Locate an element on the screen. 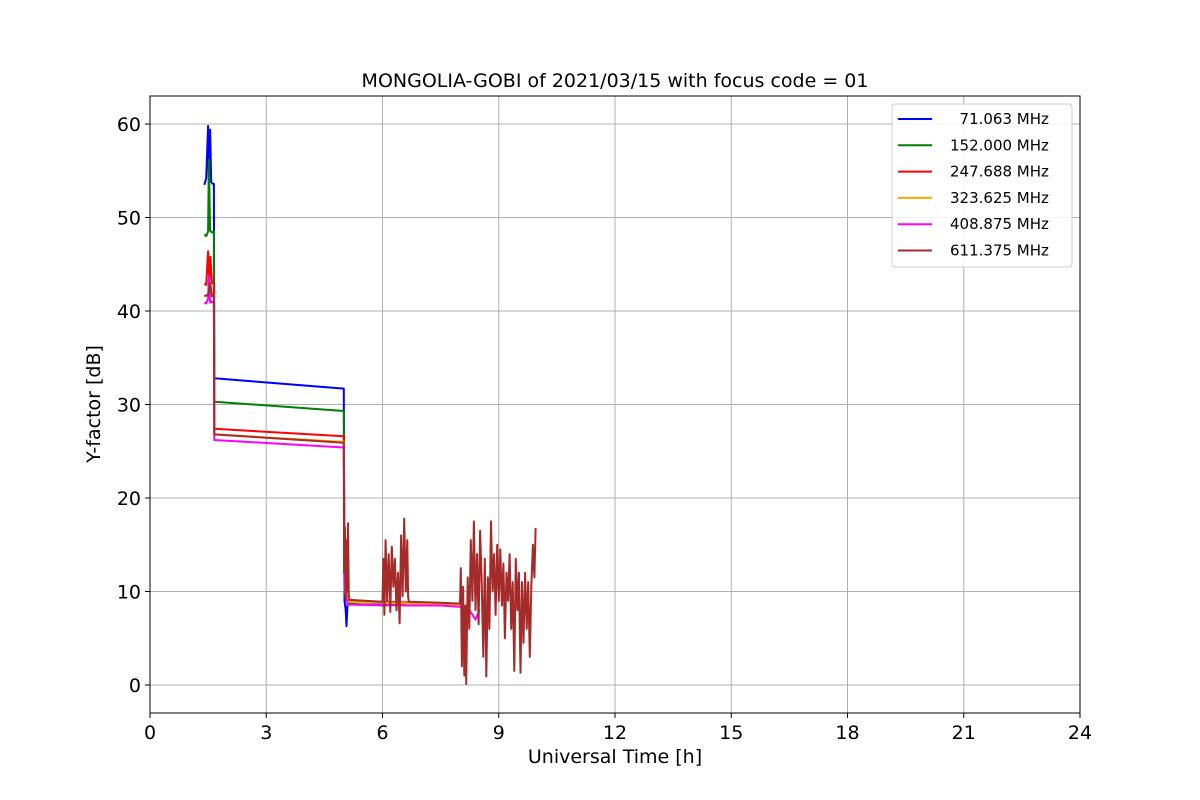 This screenshot has height=800, width=1200. y-tick-label: 0 is located at coordinates (135, 686).